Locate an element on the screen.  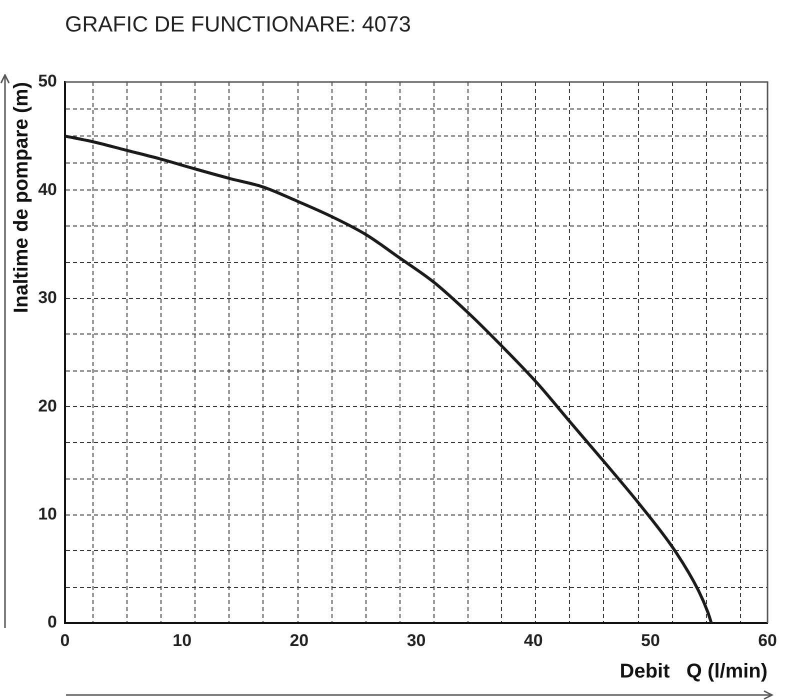
y-tick-label: 20 is located at coordinates (47, 406).